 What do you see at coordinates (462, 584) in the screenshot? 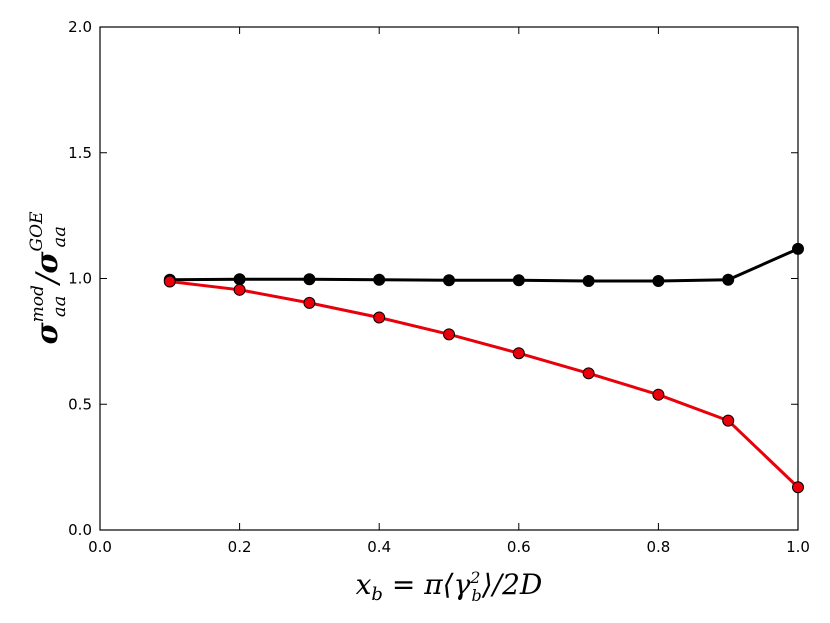
I see `x-axis-title-gamma: γ` at bounding box center [462, 584].